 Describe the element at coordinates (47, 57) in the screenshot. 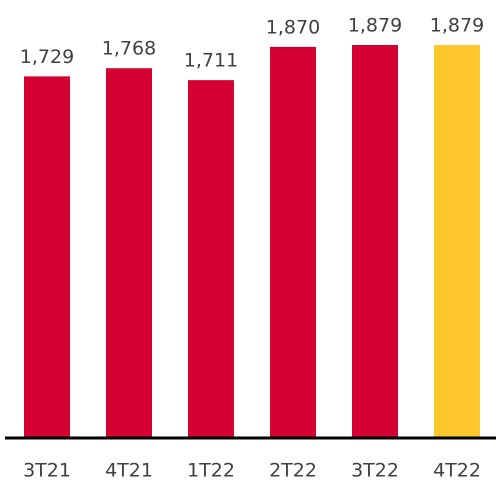

I see `value-label: 1,729` at that location.